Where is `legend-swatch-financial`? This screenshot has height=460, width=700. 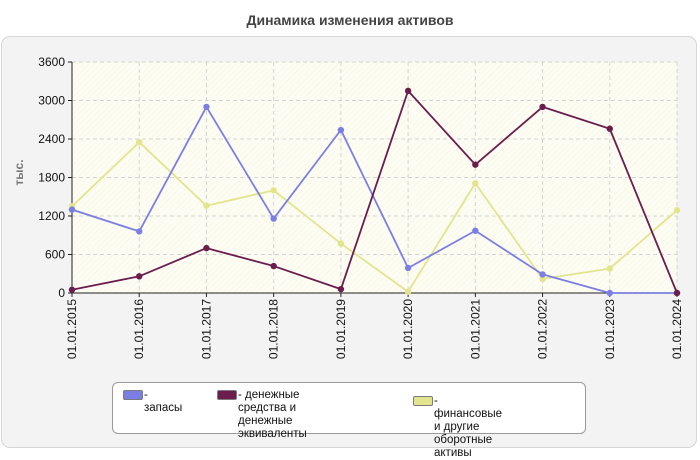 legend-swatch-financial is located at coordinates (423, 401).